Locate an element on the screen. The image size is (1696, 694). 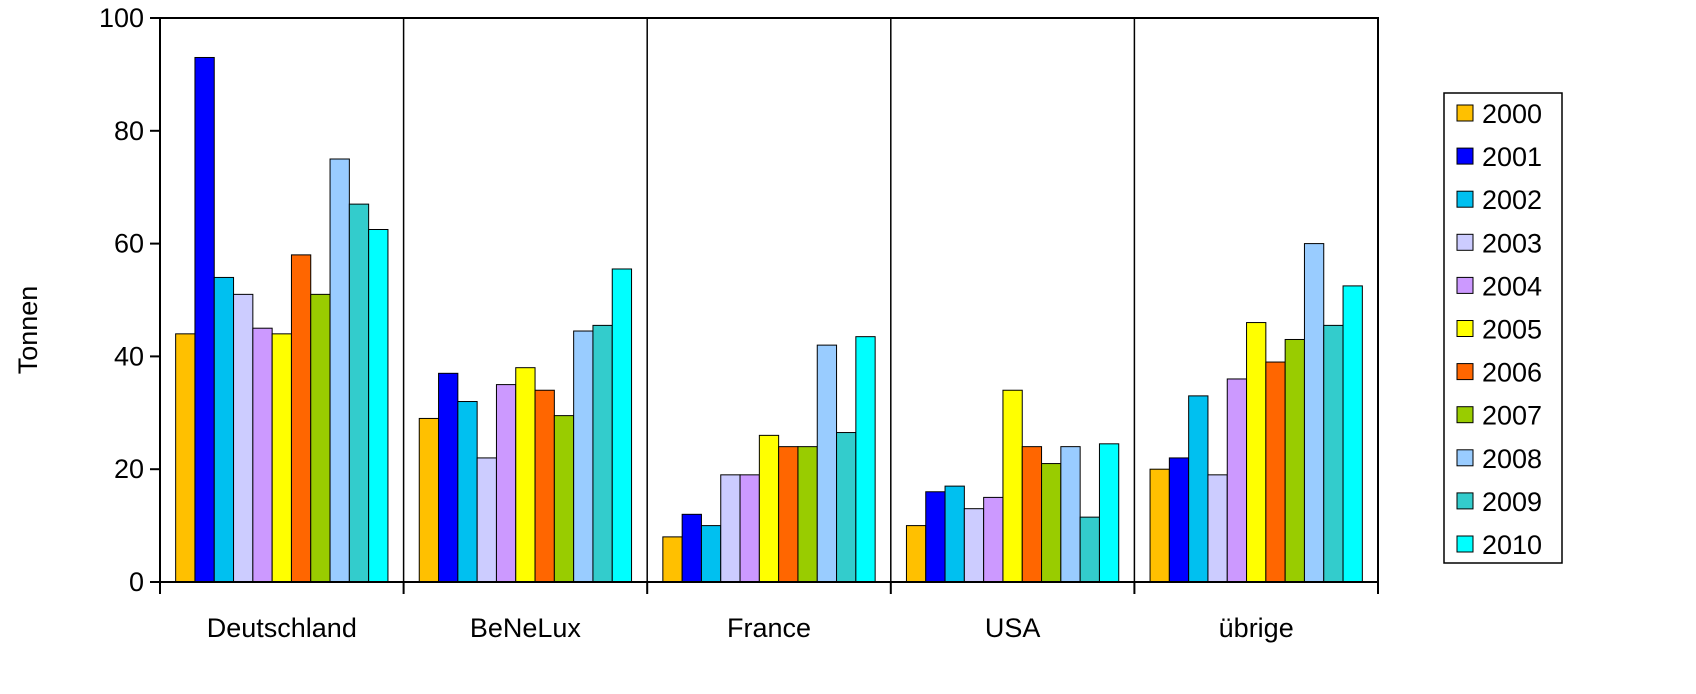
y-tick-label: 60 is located at coordinates (129, 244).